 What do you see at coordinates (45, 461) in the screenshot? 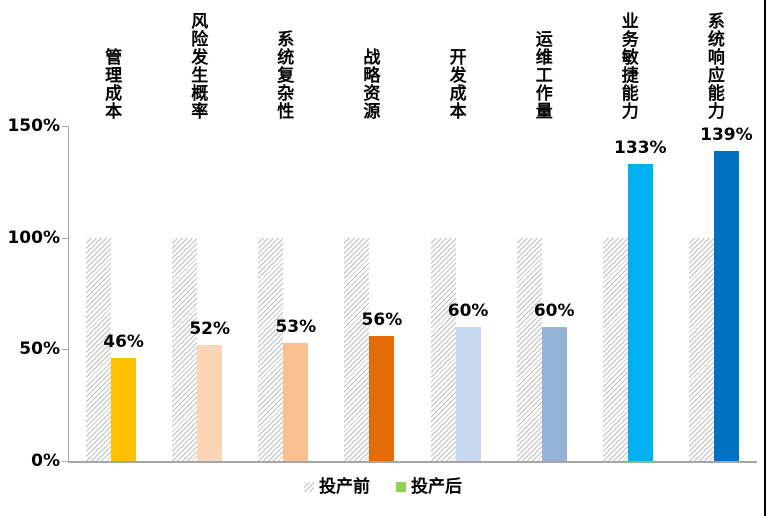
I see `y-tick-label-0: 0%` at bounding box center [45, 461].